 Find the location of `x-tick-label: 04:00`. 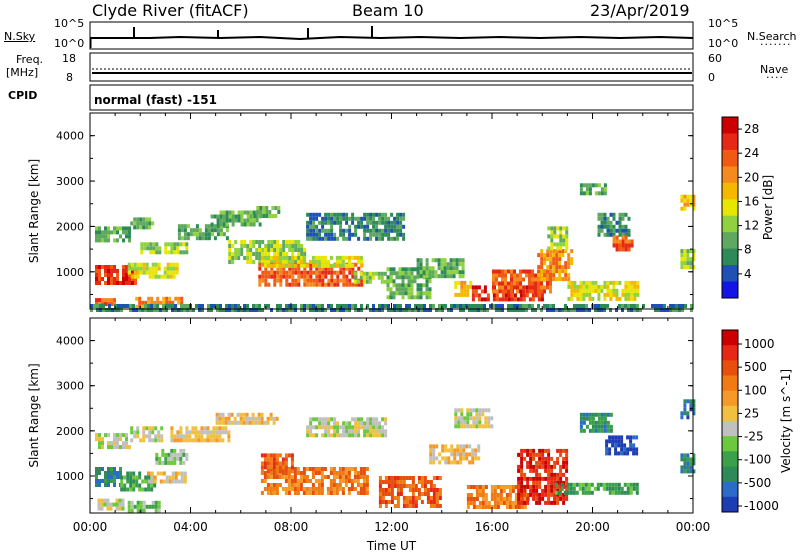

x-tick-label: 04:00 is located at coordinates (190, 527).